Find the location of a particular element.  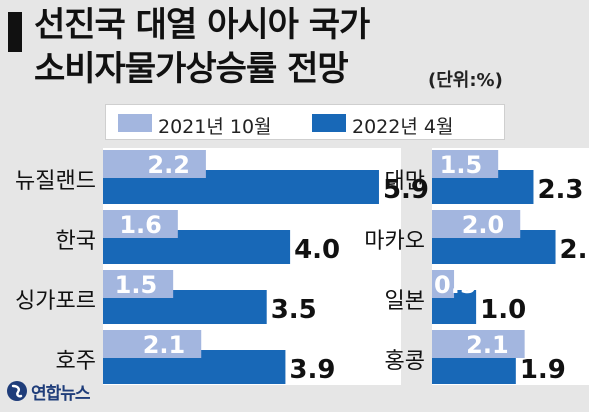

legend-label-2022-apr: 2022년 4월 is located at coordinates (403, 127).